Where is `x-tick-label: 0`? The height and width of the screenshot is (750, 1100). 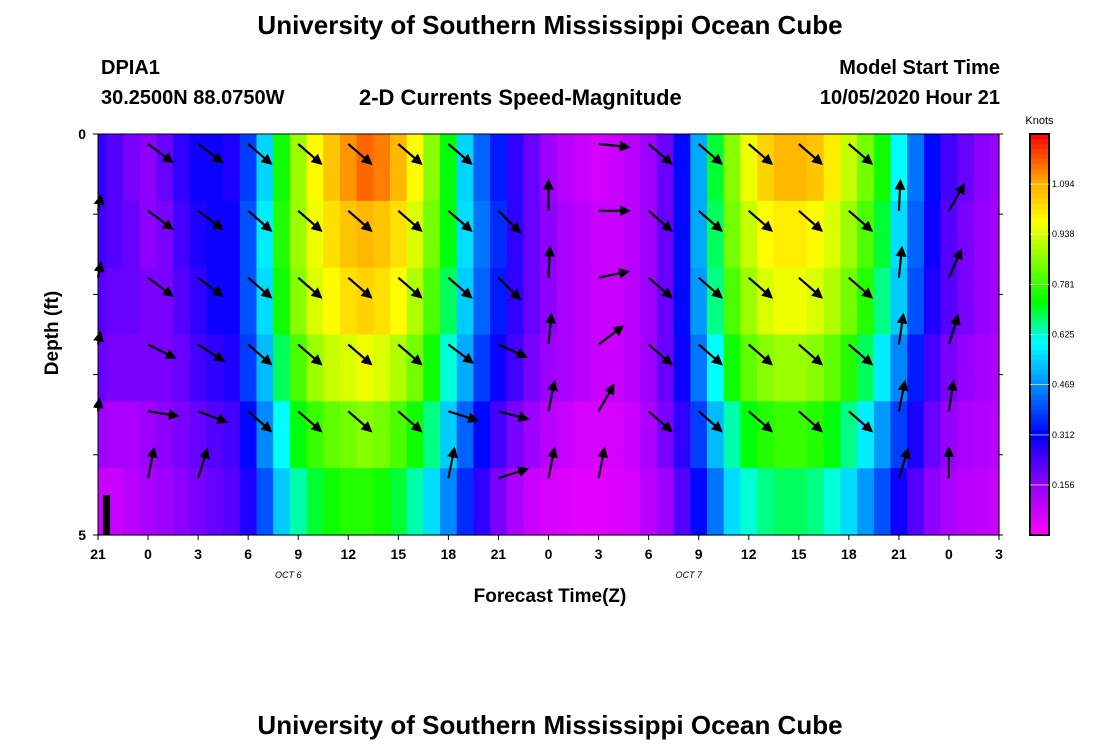
x-tick-label: 0 is located at coordinates (549, 554).